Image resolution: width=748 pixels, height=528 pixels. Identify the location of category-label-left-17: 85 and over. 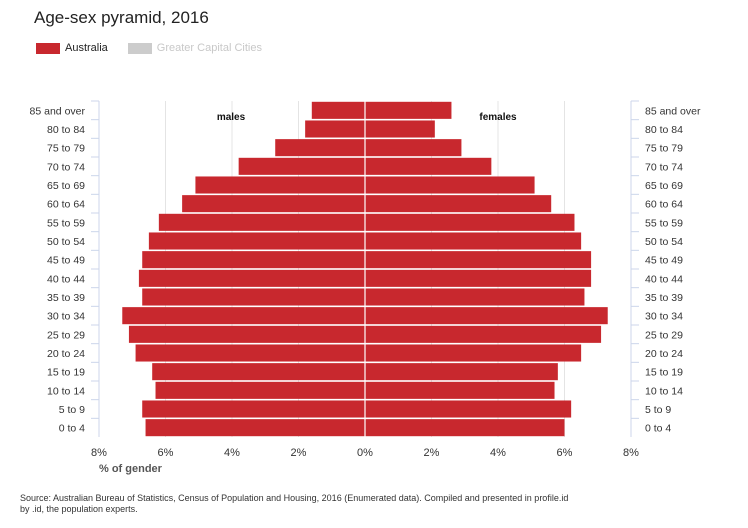
(58, 111).